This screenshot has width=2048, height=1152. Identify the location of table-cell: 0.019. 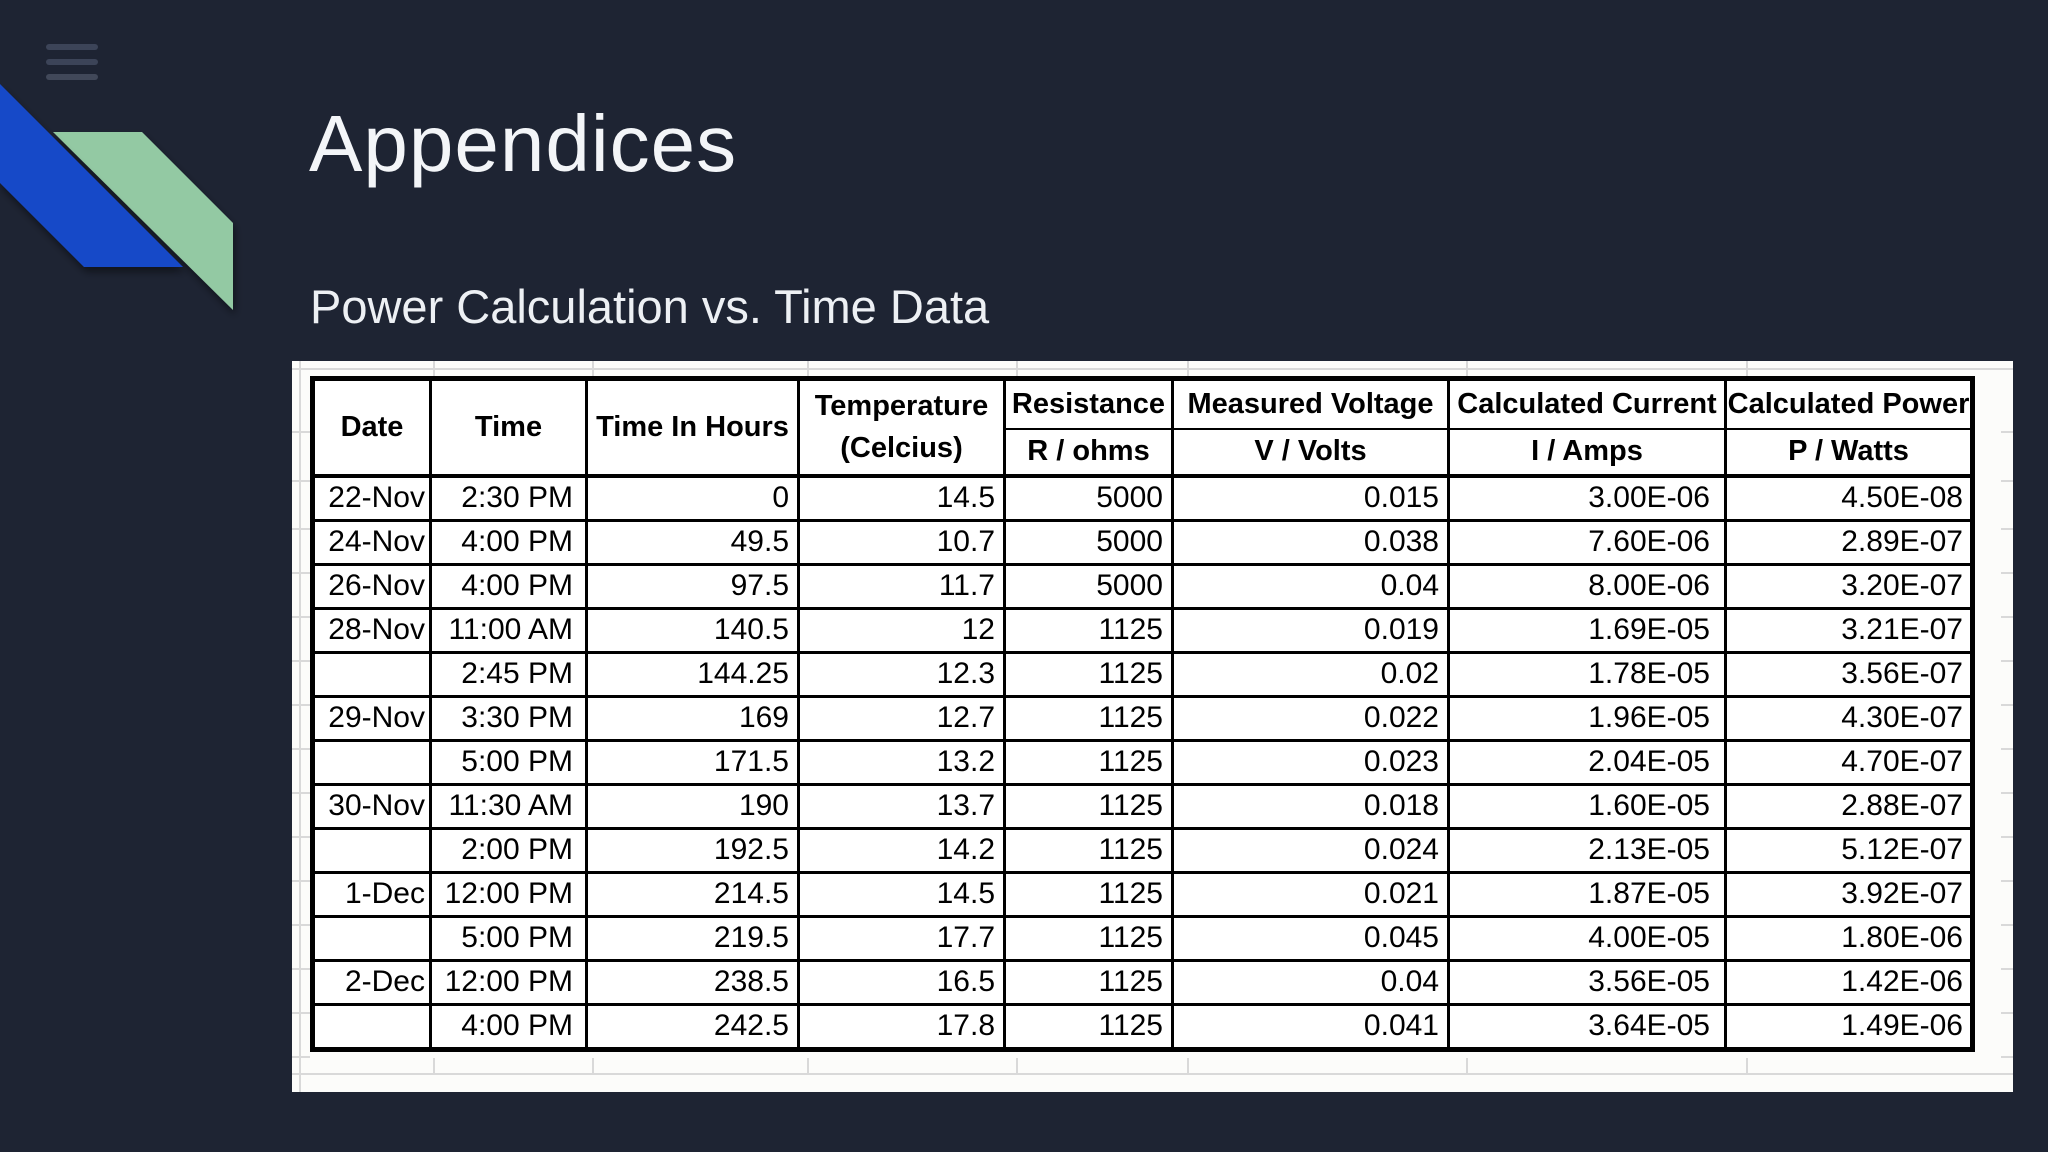
(1310, 630).